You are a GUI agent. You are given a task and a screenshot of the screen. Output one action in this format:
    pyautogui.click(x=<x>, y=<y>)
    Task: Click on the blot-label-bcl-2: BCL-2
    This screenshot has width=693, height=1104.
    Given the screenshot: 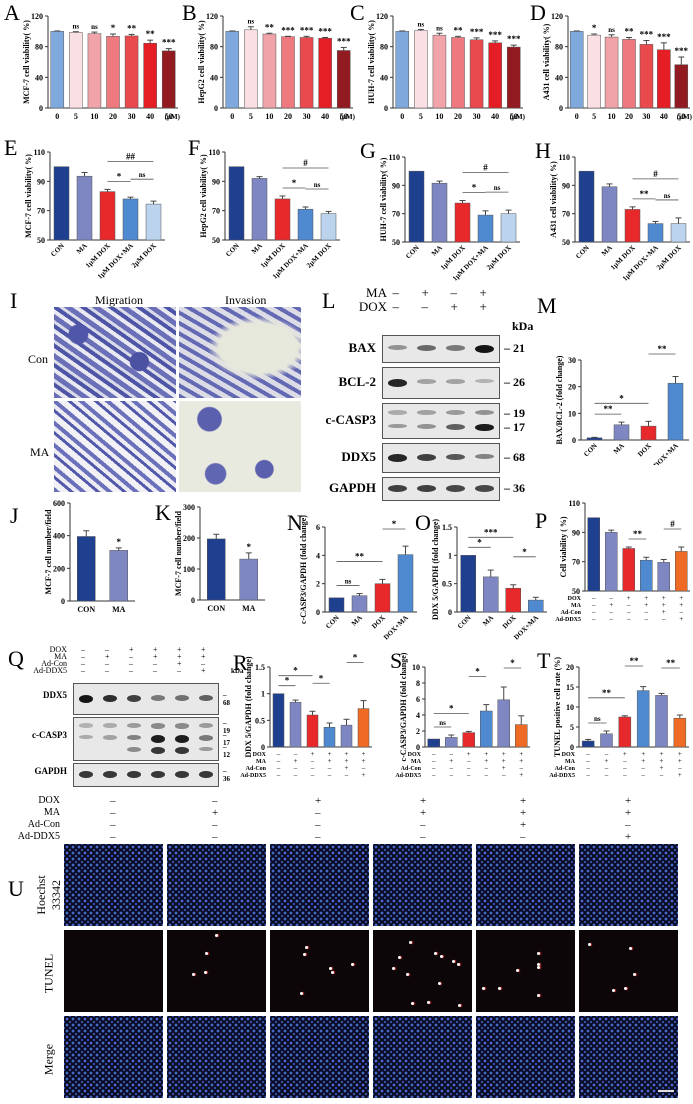 What is the action you would take?
    pyautogui.click(x=357, y=381)
    